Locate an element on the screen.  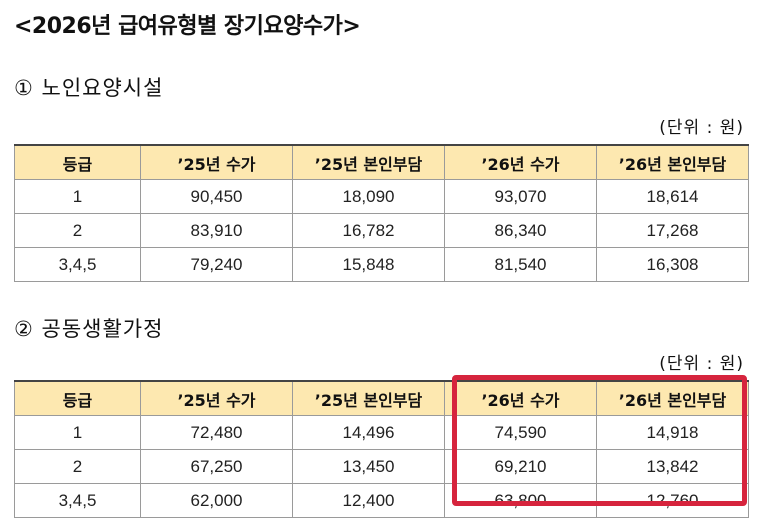
value-cell: 17,268 is located at coordinates (672, 230).